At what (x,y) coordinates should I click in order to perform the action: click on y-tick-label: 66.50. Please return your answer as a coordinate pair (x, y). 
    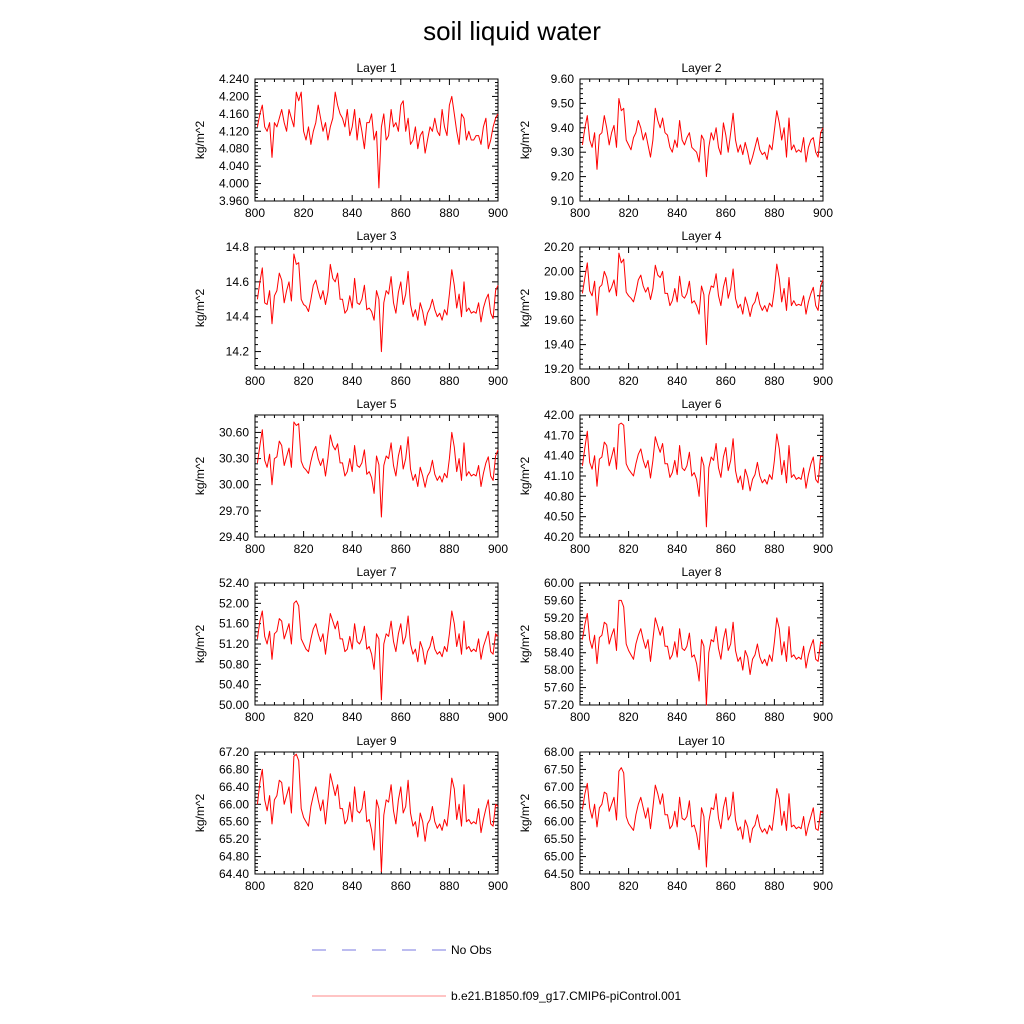
    Looking at the image, I should click on (559, 804).